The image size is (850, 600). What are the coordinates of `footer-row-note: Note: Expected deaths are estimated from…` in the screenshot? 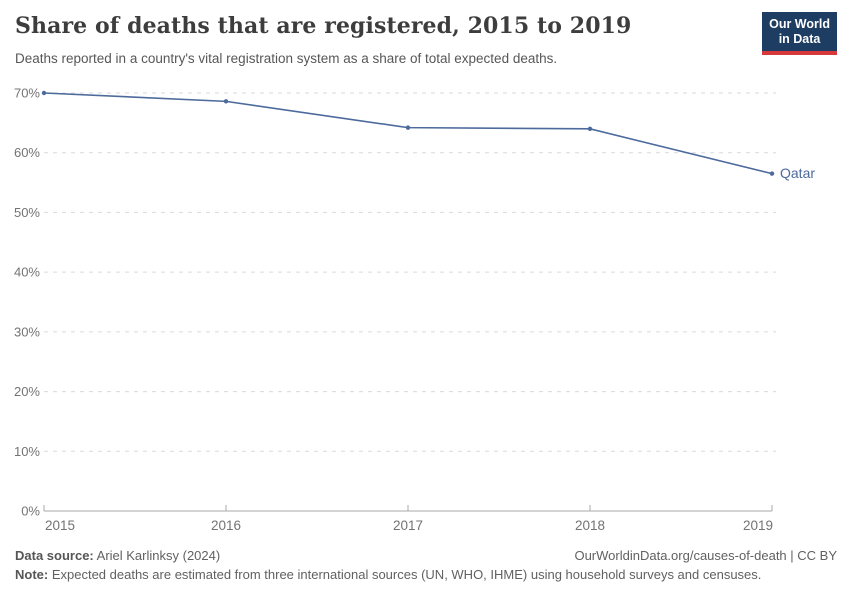 It's located at (426, 575).